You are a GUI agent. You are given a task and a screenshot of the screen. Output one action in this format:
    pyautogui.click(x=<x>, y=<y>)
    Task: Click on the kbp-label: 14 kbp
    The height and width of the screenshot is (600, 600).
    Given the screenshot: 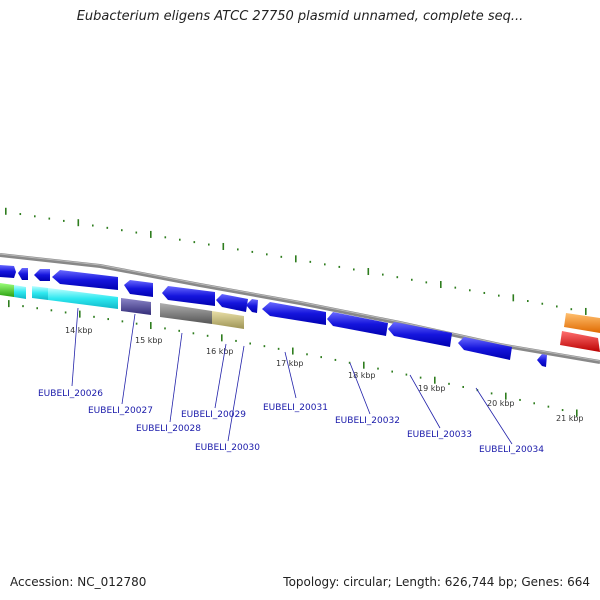 What is the action you would take?
    pyautogui.click(x=79, y=330)
    